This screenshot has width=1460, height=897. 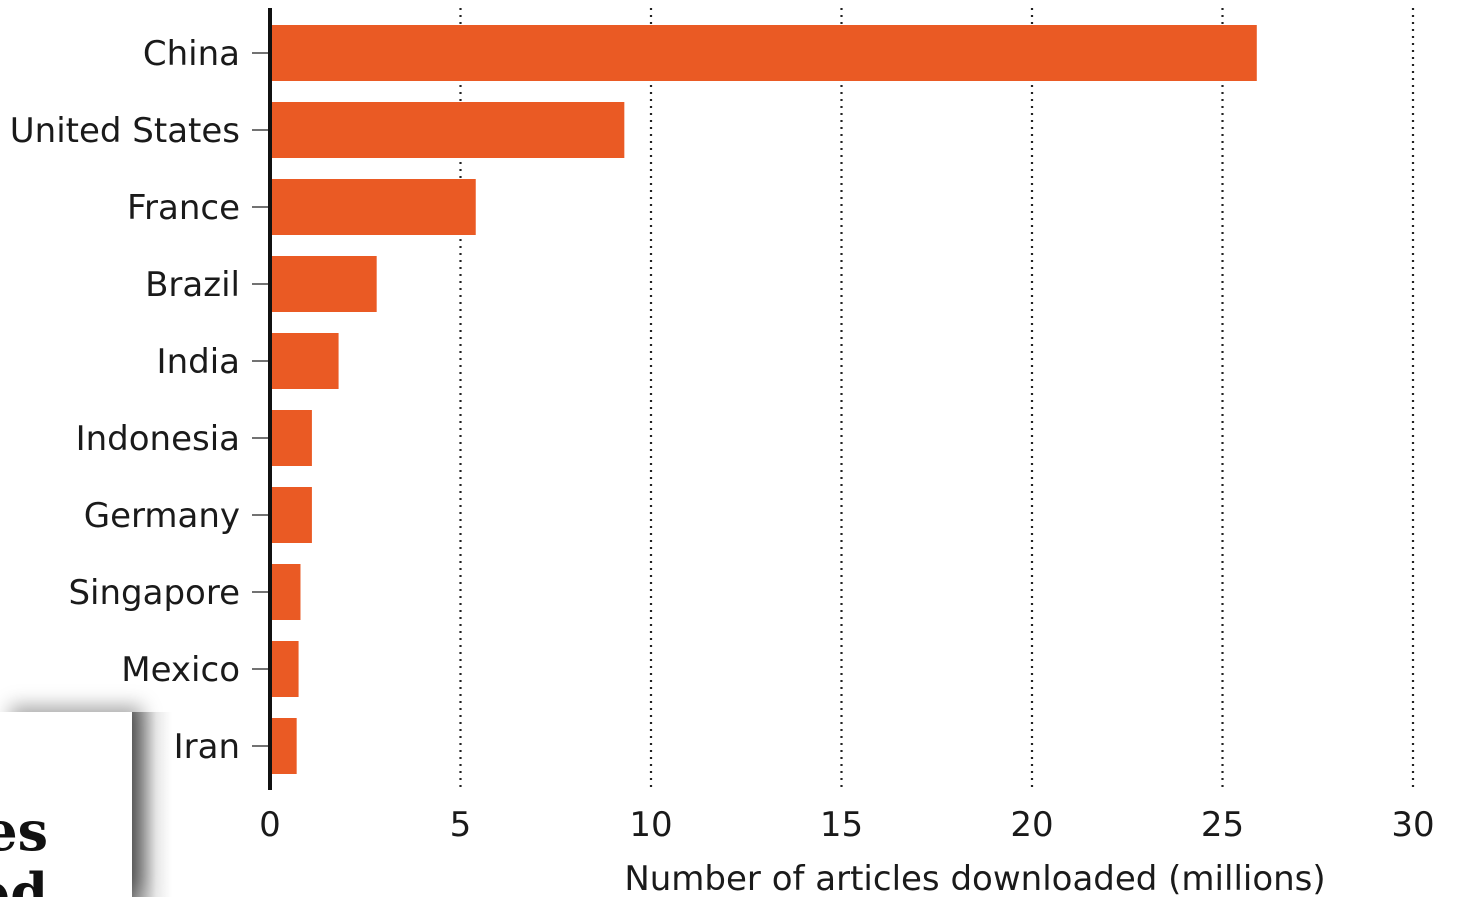 I want to click on overlay-line-2: ed, so click(x=24, y=879).